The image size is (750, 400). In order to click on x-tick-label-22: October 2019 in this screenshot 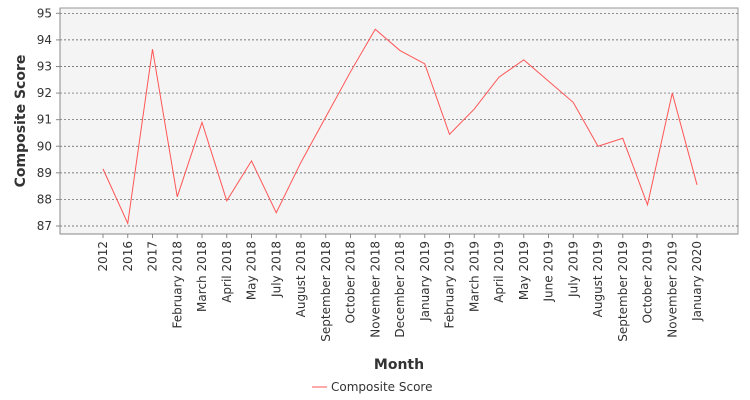, I will do `click(648, 282)`.